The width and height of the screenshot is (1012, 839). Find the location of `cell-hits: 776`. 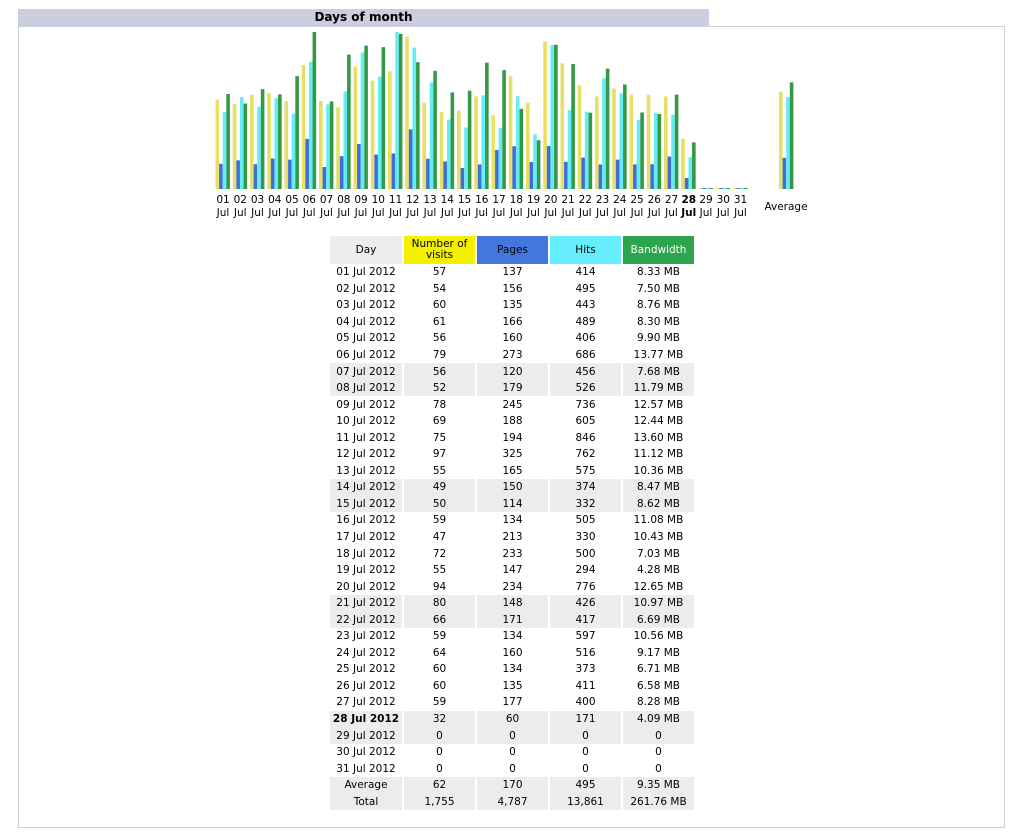

cell-hits: 776 is located at coordinates (585, 586).